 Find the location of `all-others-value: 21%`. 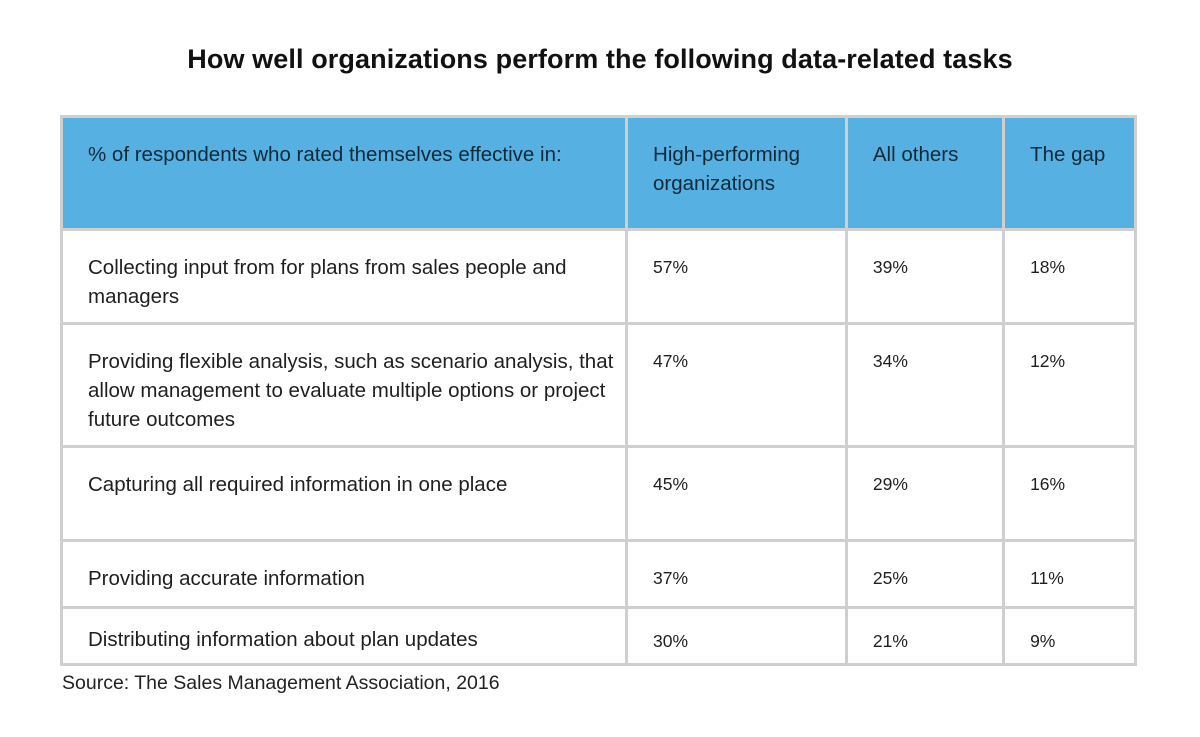

all-others-value: 21% is located at coordinates (925, 636).